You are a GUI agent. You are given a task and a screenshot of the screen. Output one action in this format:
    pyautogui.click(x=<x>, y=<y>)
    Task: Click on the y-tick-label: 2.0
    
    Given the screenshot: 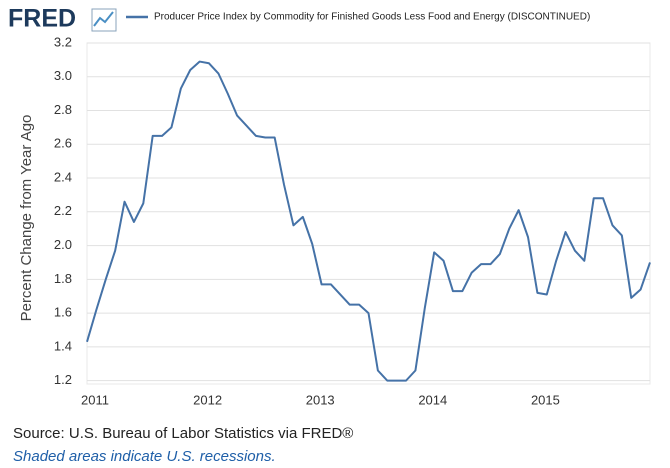 What is the action you would take?
    pyautogui.click(x=63, y=244)
    